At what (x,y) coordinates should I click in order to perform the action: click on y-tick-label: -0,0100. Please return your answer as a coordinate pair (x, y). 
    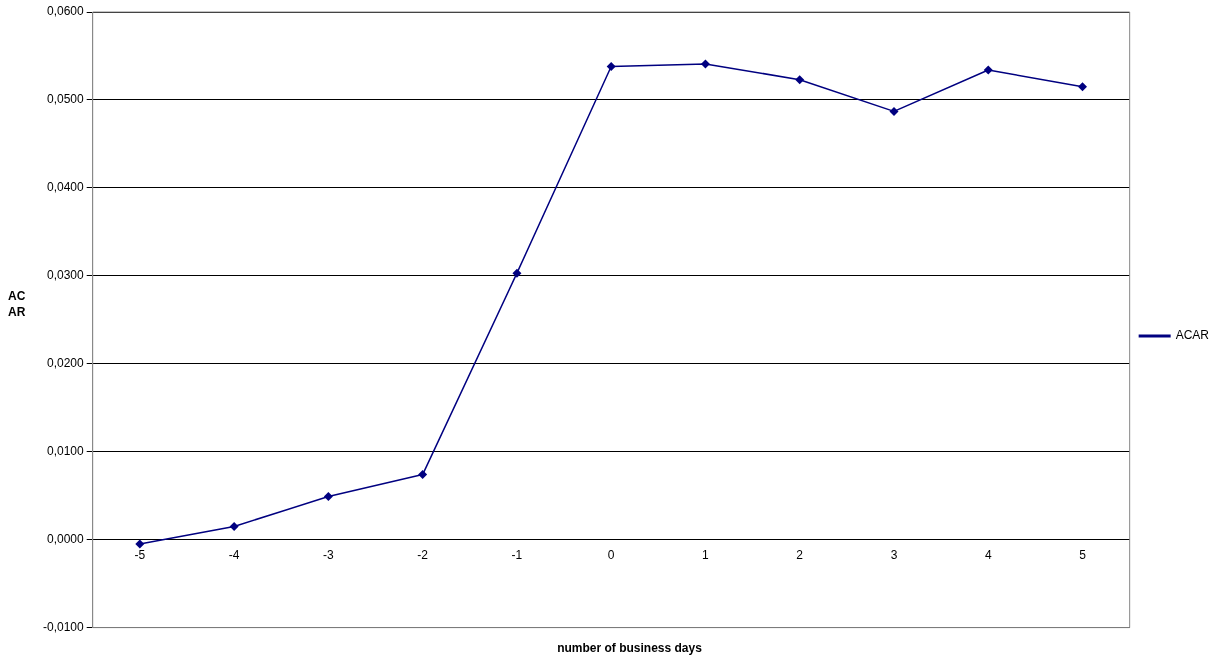
    Looking at the image, I should click on (64, 626).